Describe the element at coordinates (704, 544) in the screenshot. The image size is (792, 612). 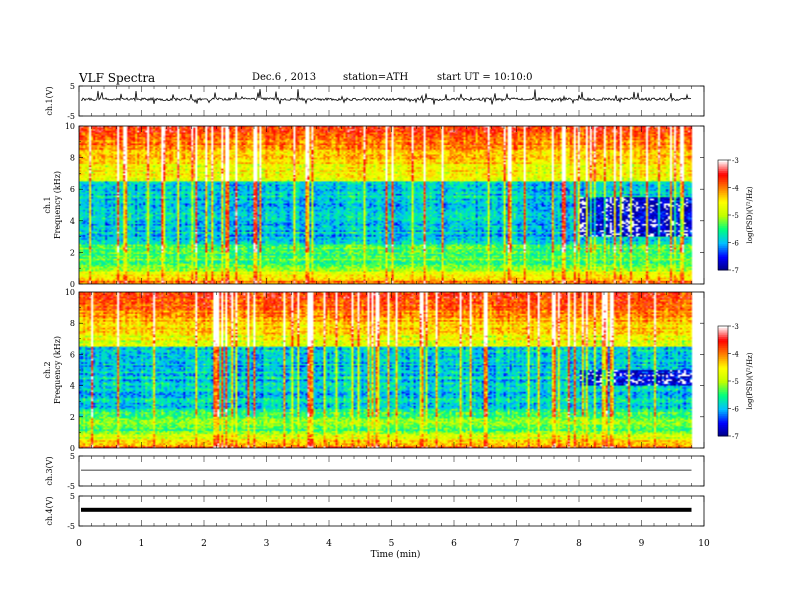
I see `x-tick-label: 10` at that location.